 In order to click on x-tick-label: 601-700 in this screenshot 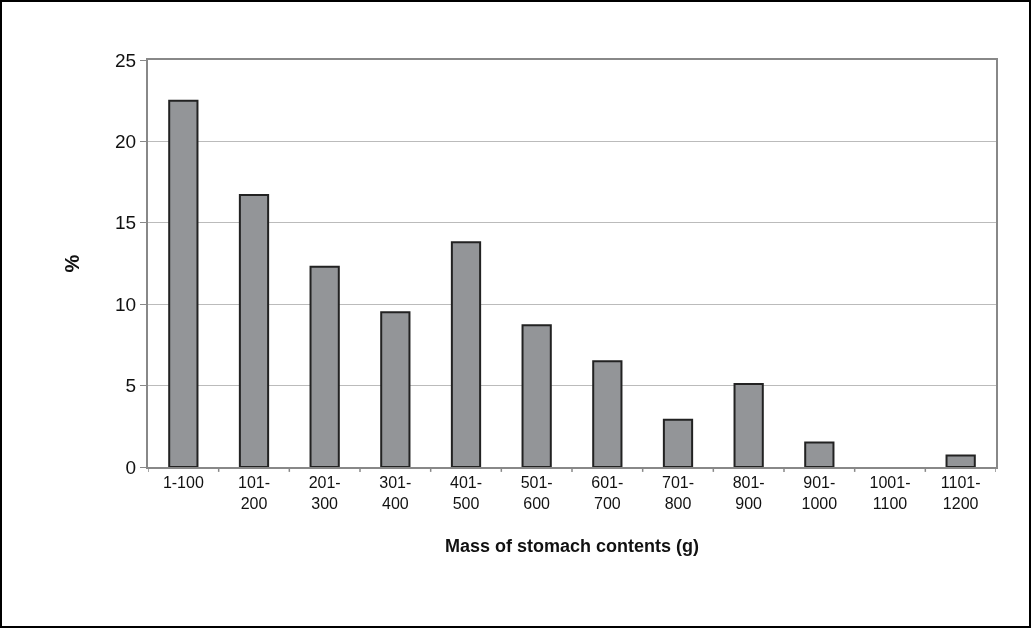, I will do `click(607, 493)`.